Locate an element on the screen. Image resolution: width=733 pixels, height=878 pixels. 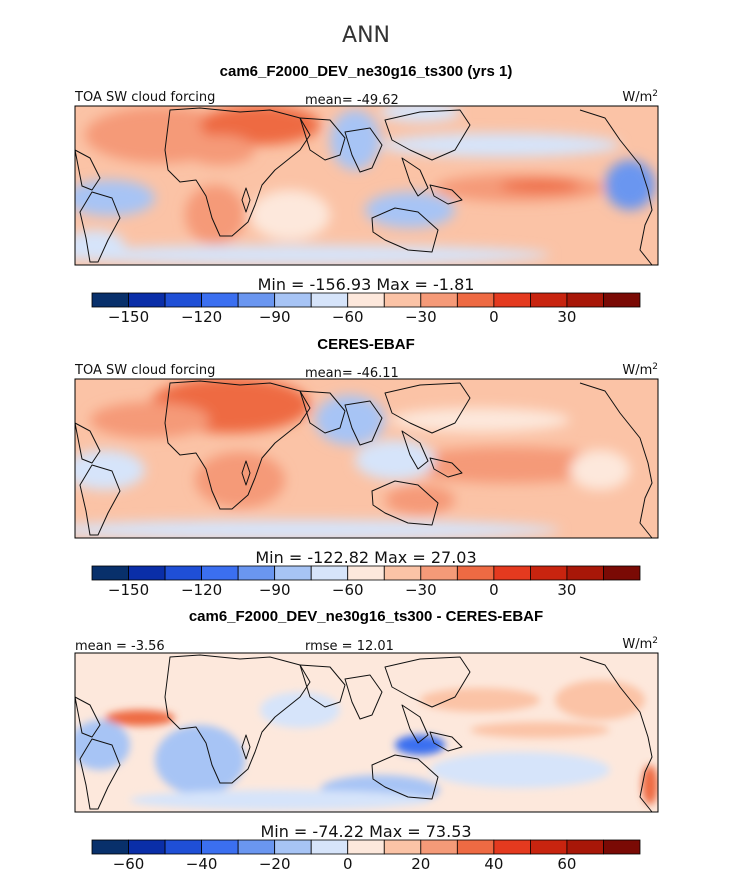
panel-title: CERES-EBAF is located at coordinates (366, 344).